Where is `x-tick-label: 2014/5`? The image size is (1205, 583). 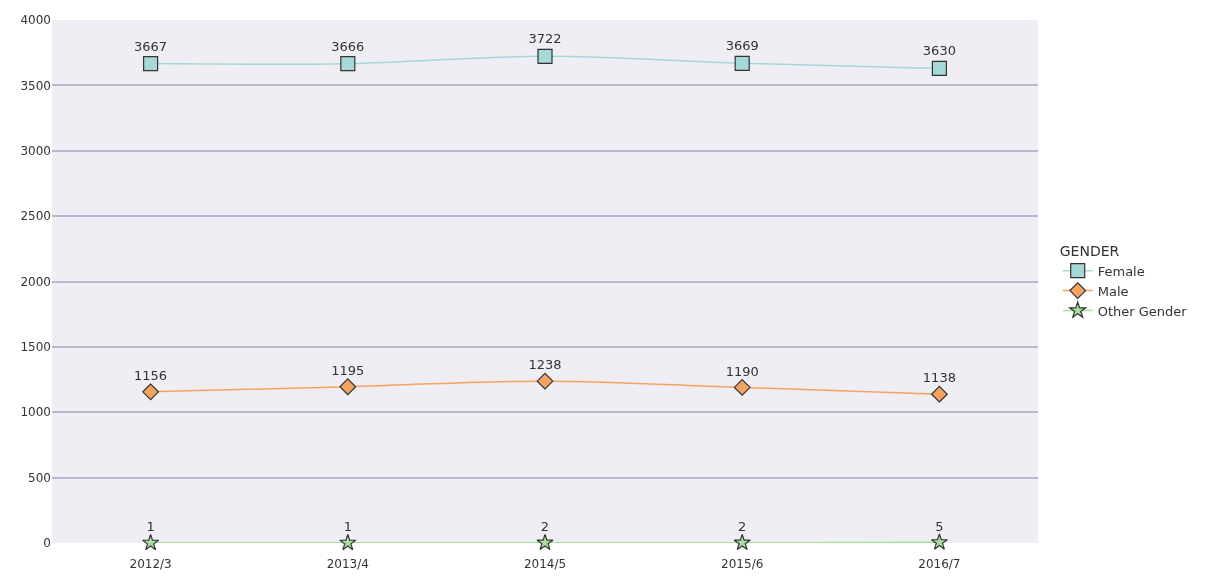
x-tick-label: 2014/5 is located at coordinates (545, 564).